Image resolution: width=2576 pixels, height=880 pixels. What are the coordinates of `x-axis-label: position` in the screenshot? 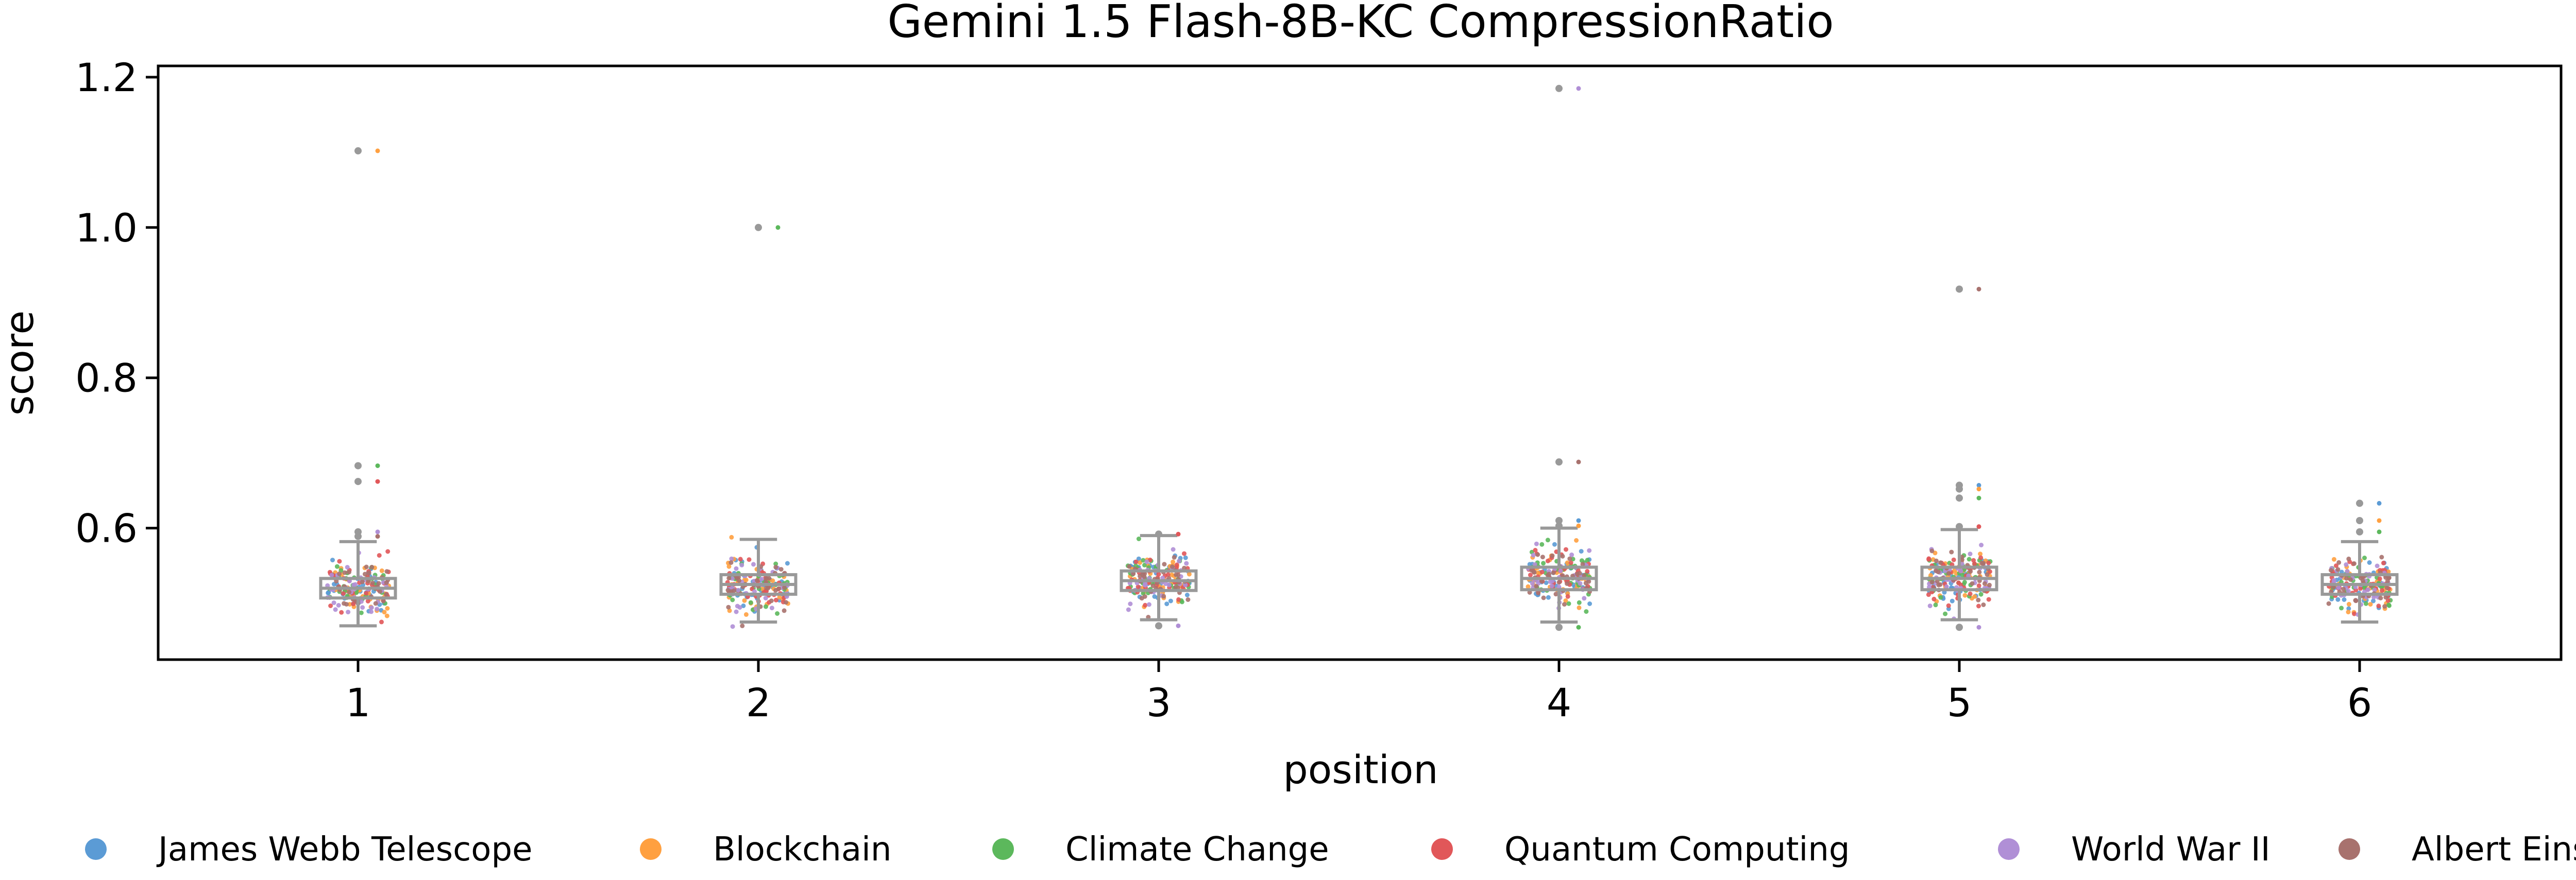 It's located at (1360, 770).